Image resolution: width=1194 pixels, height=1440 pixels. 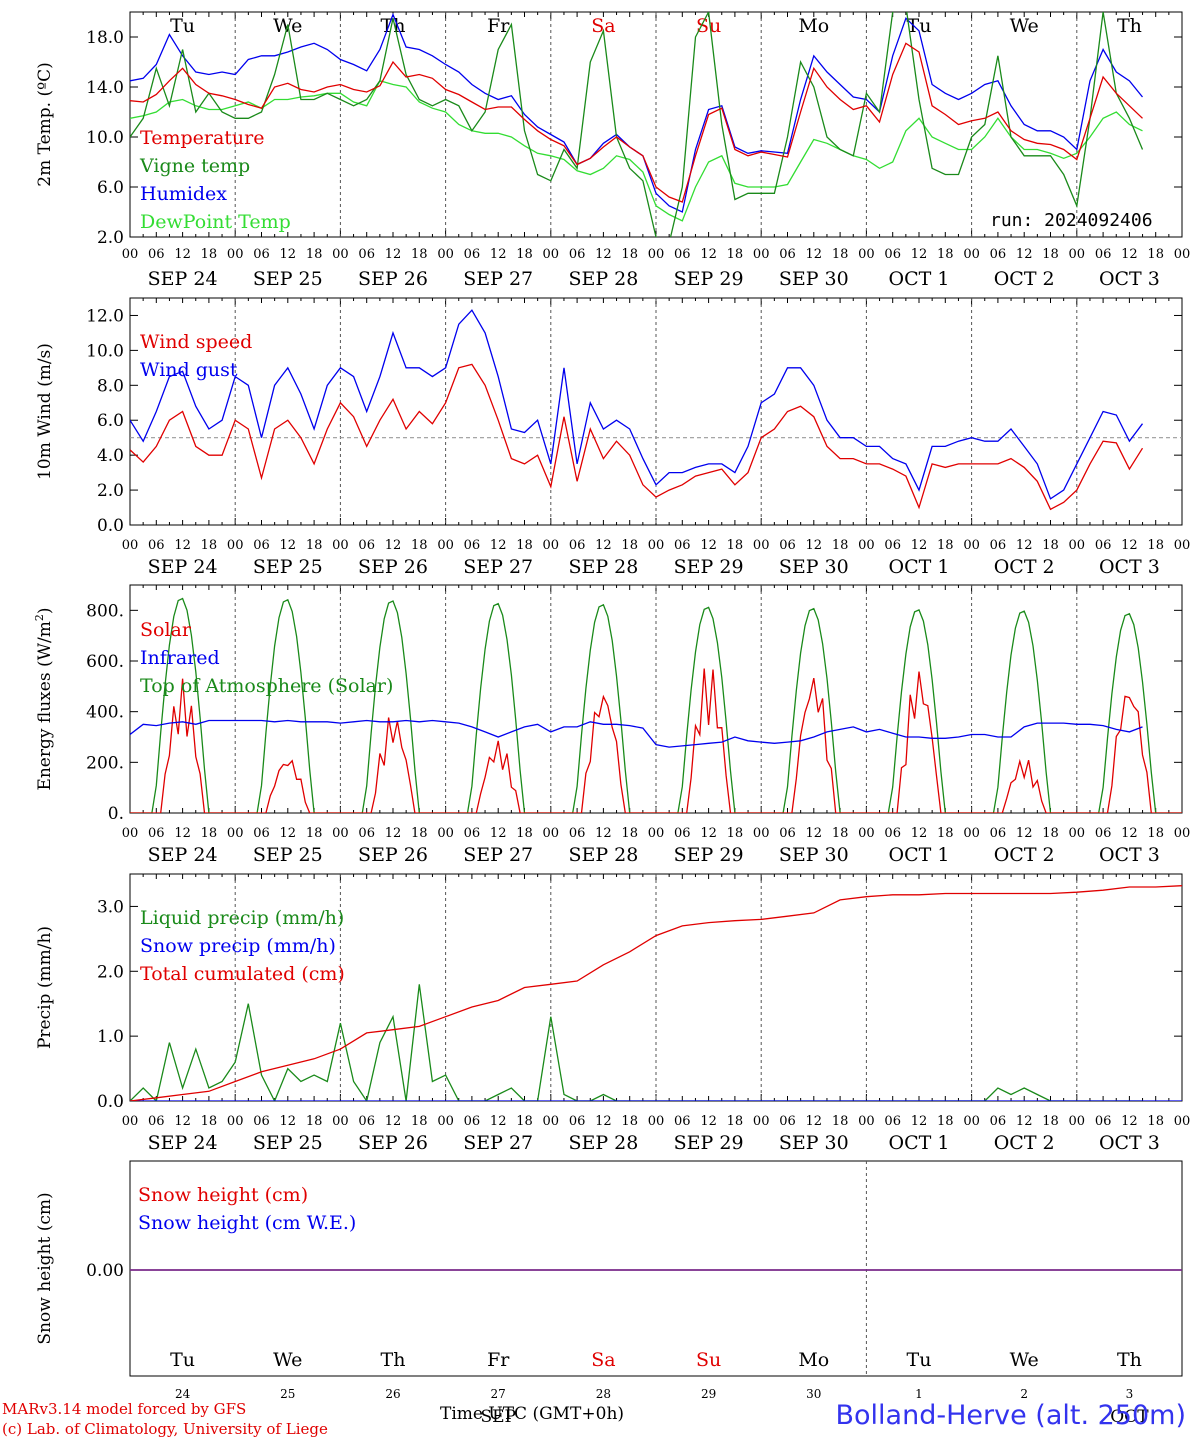 What do you see at coordinates (124, 1409) in the screenshot?
I see `model-credit: MARv3.14 model forced by GFS` at bounding box center [124, 1409].